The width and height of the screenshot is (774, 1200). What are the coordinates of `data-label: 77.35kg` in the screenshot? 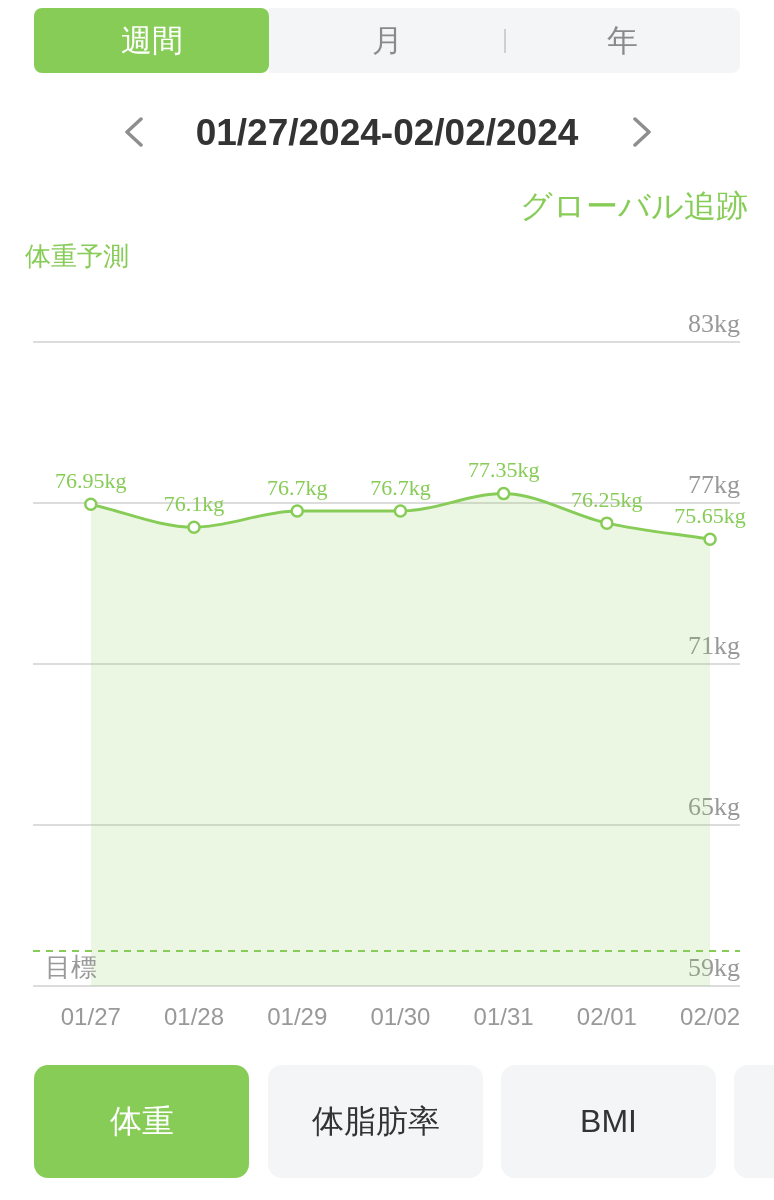 It's located at (503, 470).